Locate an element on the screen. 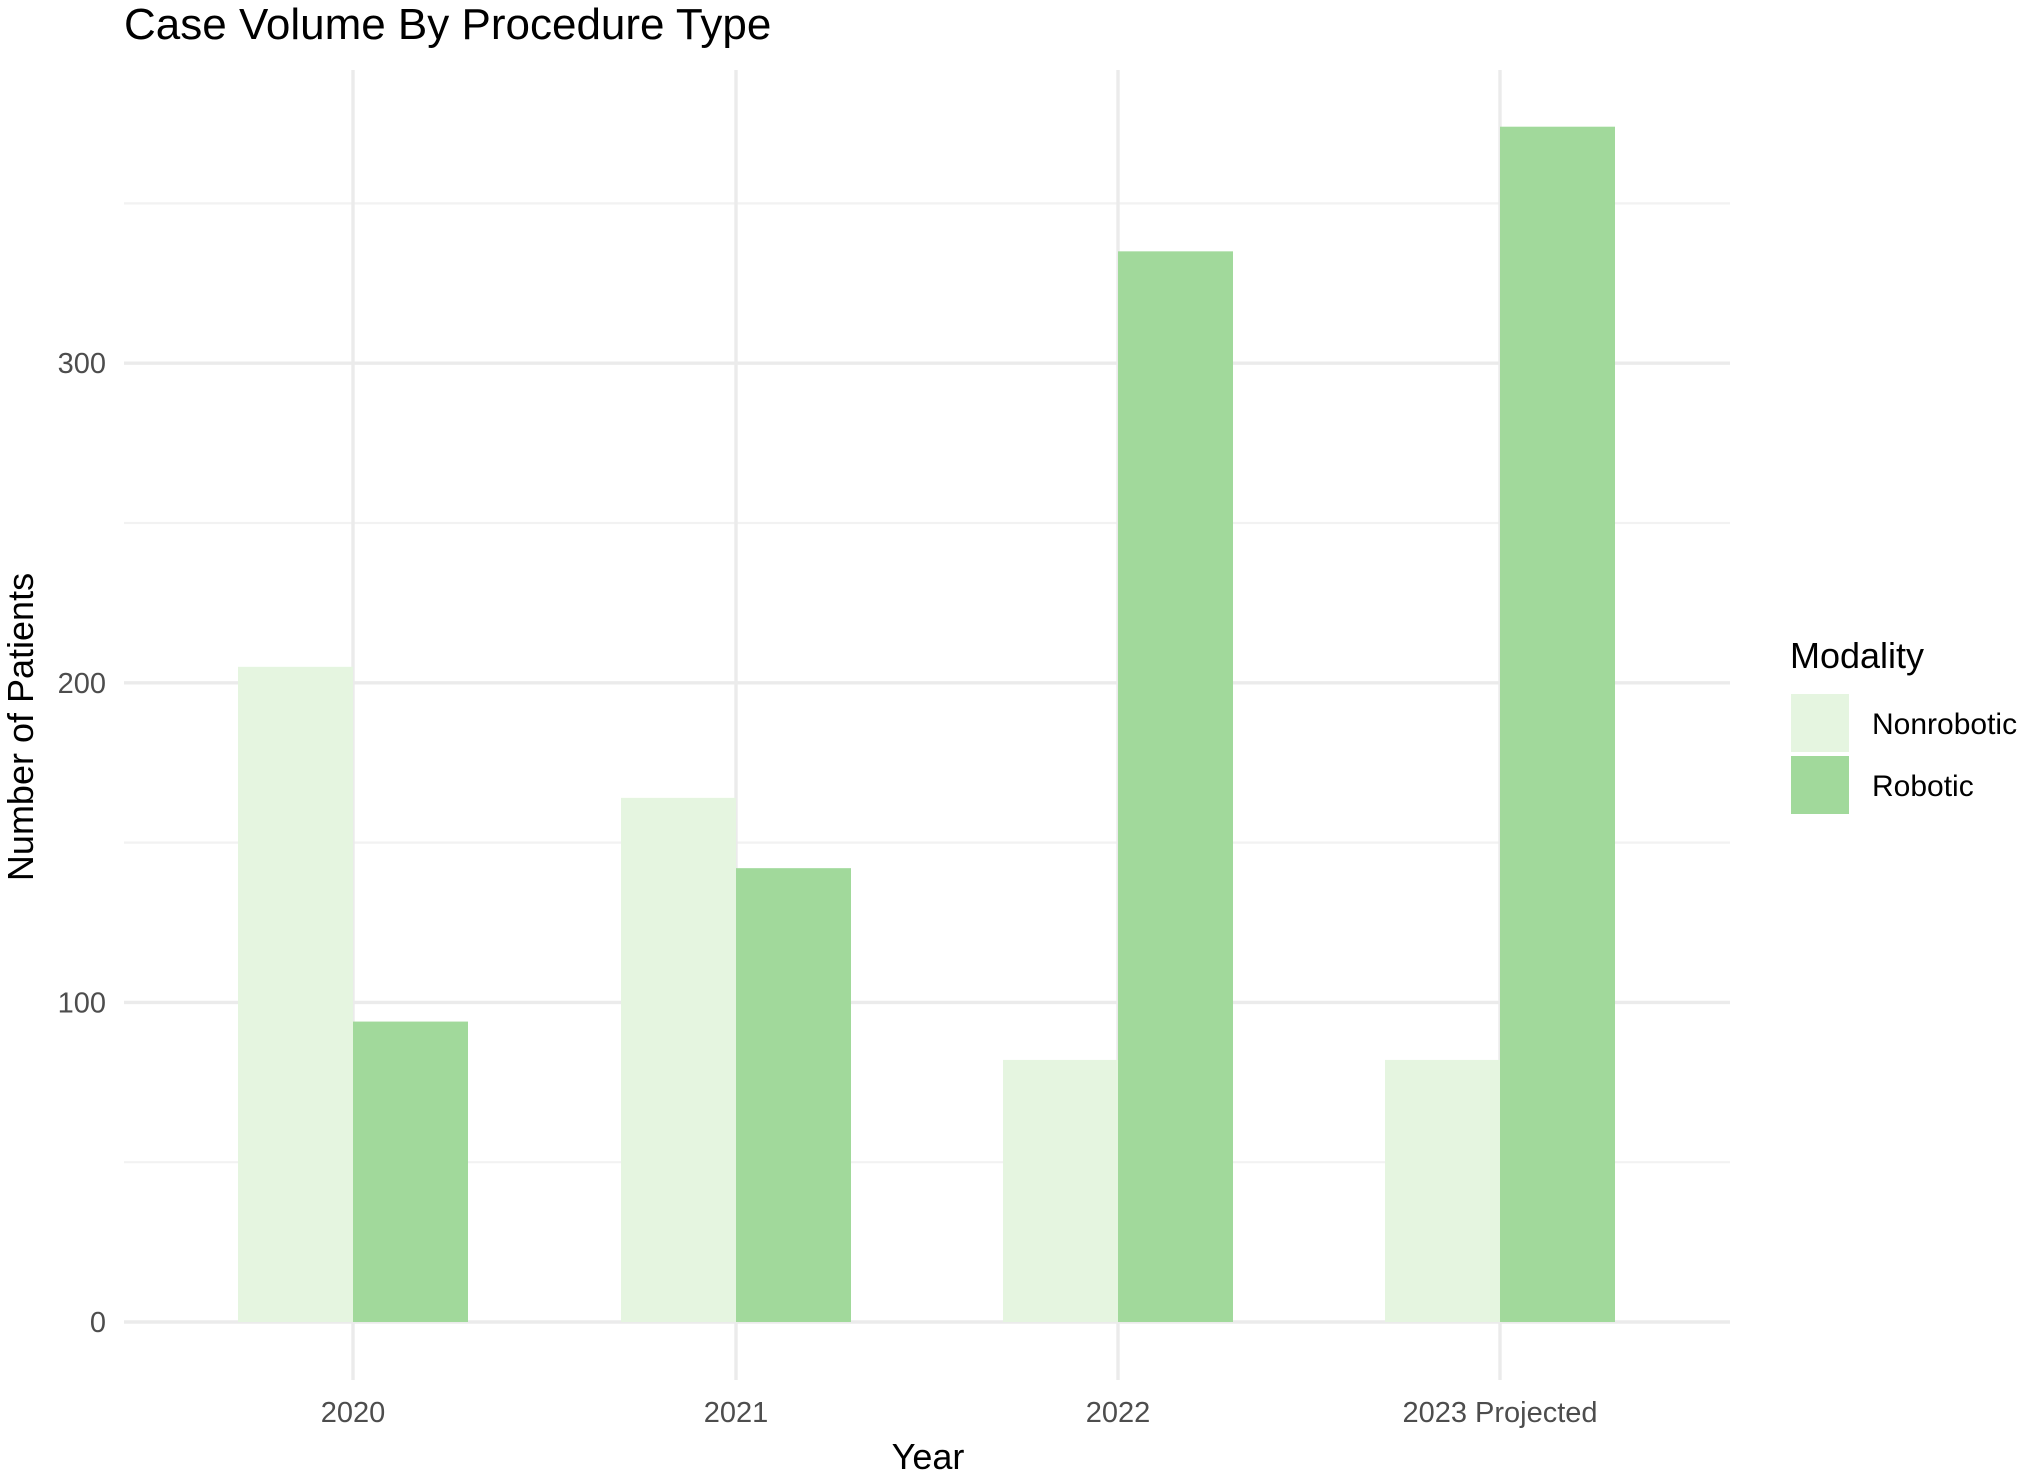 The height and width of the screenshot is (1477, 2030). y-tick-label: 0 is located at coordinates (98, 1323).